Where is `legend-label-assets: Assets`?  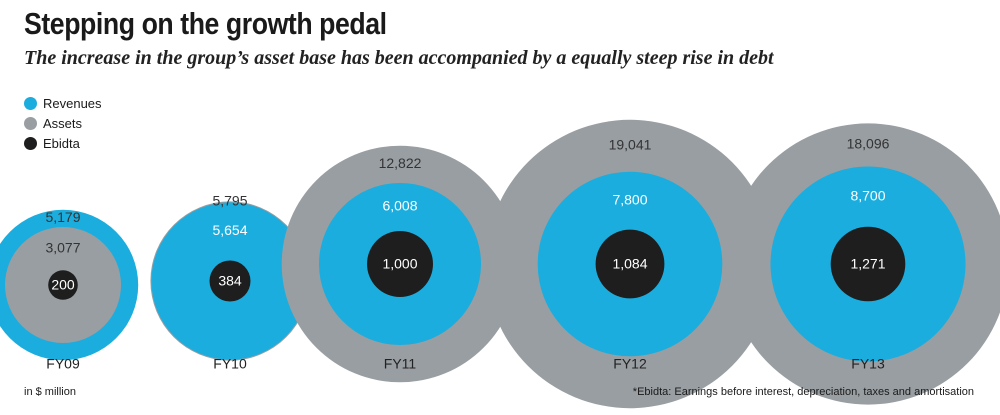 legend-label-assets: Assets is located at coordinates (63, 123).